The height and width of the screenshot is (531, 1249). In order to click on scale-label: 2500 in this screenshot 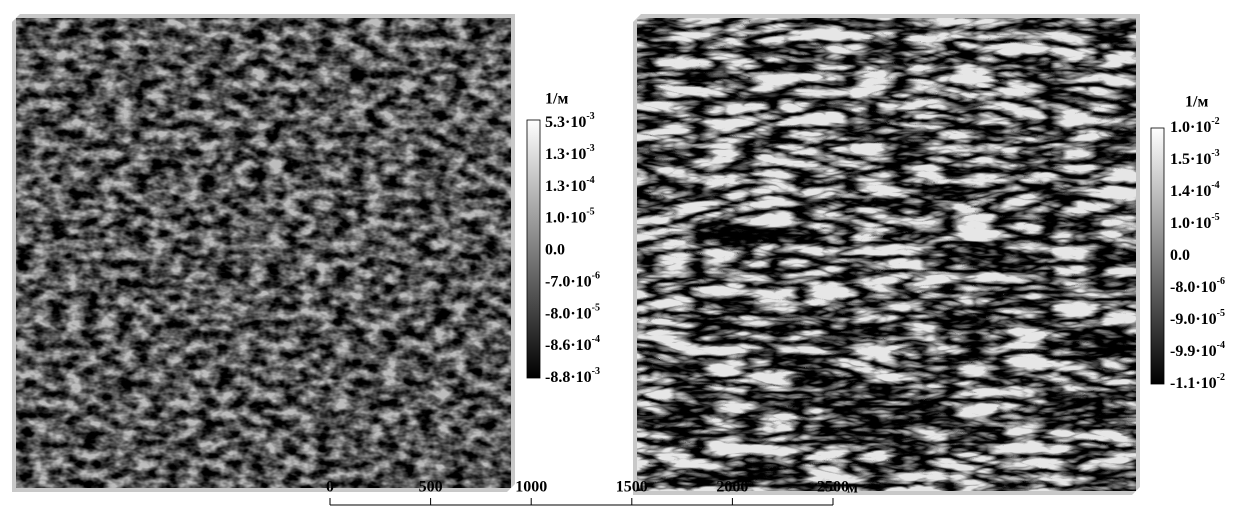, I will do `click(833, 487)`.